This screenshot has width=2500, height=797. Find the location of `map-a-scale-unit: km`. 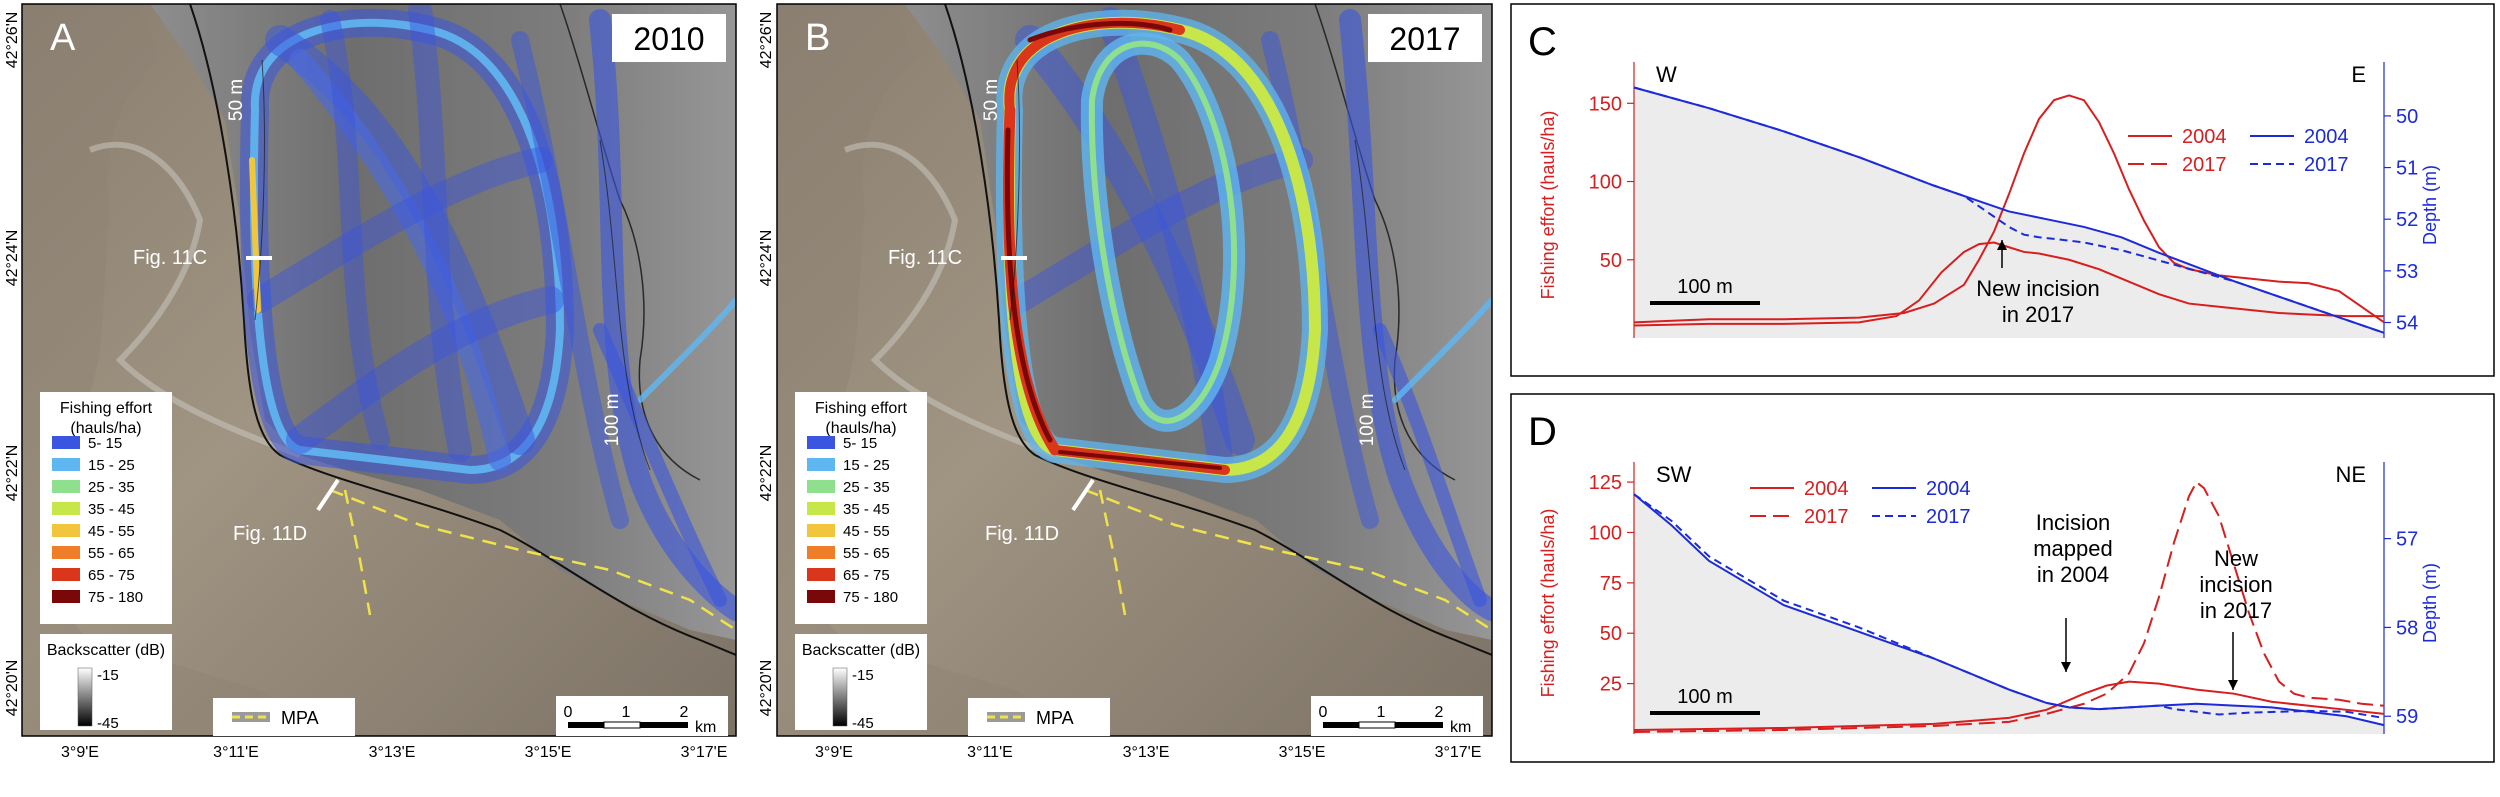

map-a-scale-unit: km is located at coordinates (705, 727).